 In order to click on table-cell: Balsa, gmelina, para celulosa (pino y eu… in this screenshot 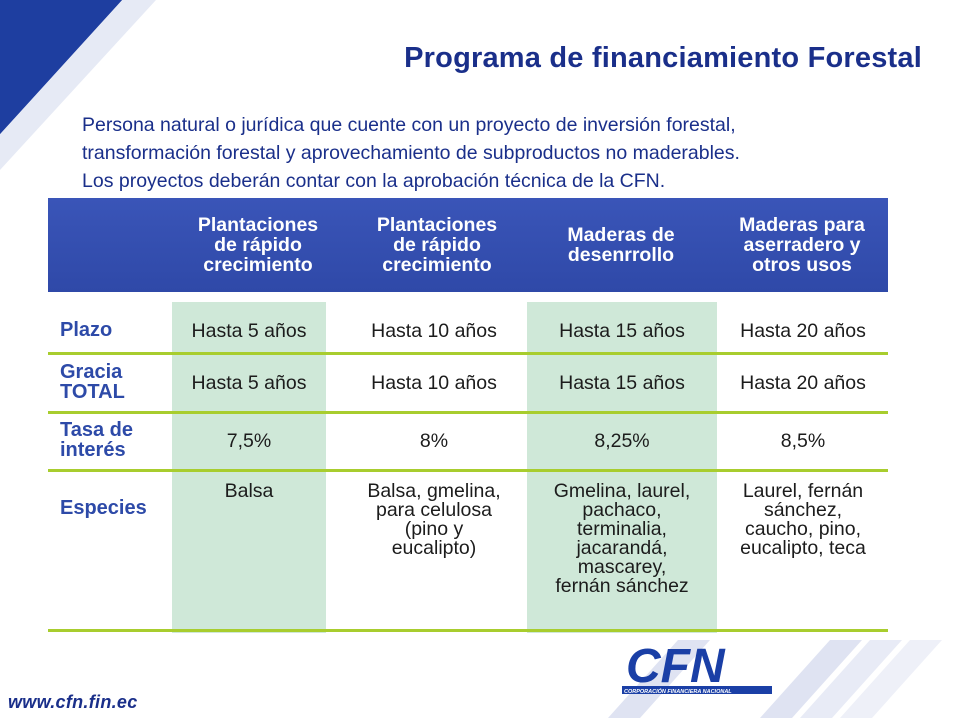, I will do `click(434, 519)`.